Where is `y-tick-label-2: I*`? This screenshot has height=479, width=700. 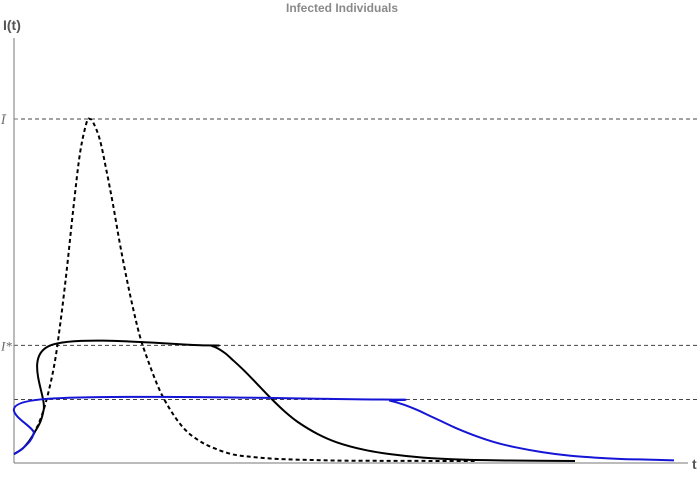 y-tick-label-2: I* is located at coordinates (6, 345).